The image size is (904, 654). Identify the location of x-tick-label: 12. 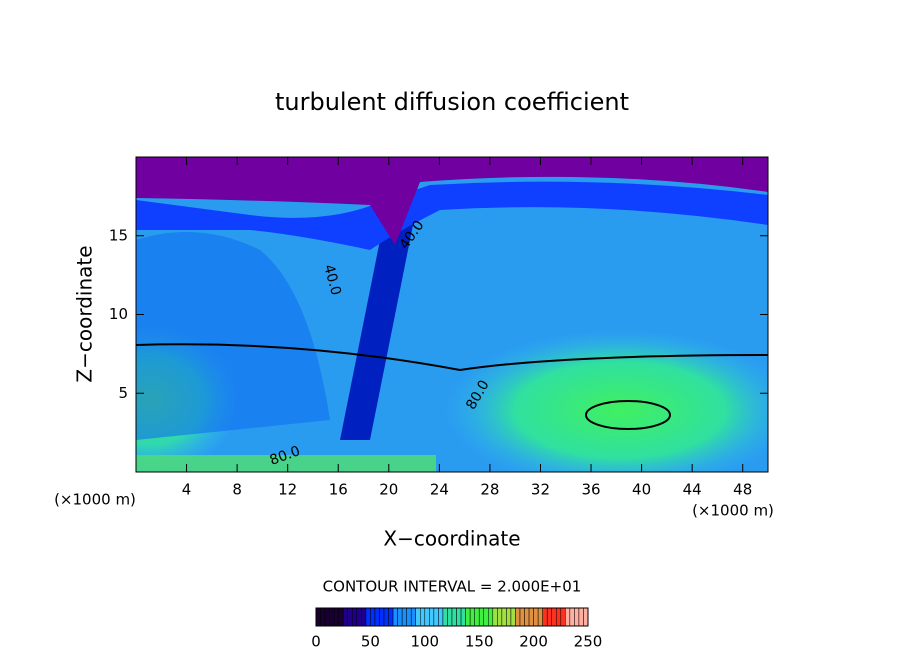
(287, 490).